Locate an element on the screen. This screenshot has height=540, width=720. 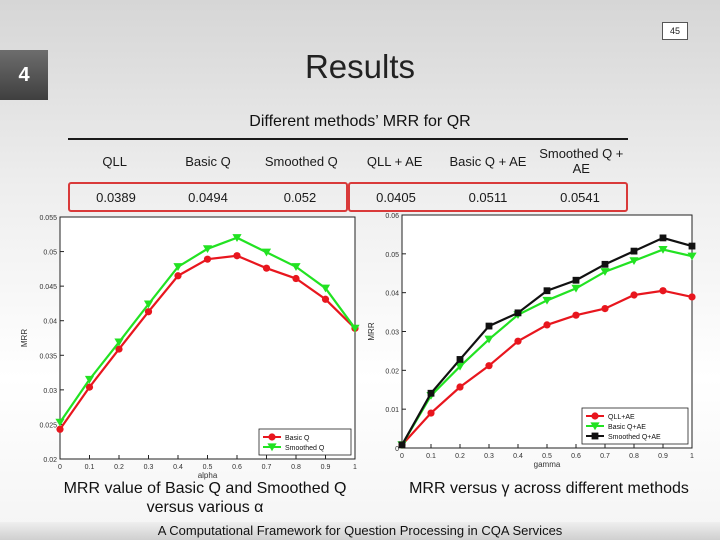
y-tick-label: 0.025 is located at coordinates (48, 425).